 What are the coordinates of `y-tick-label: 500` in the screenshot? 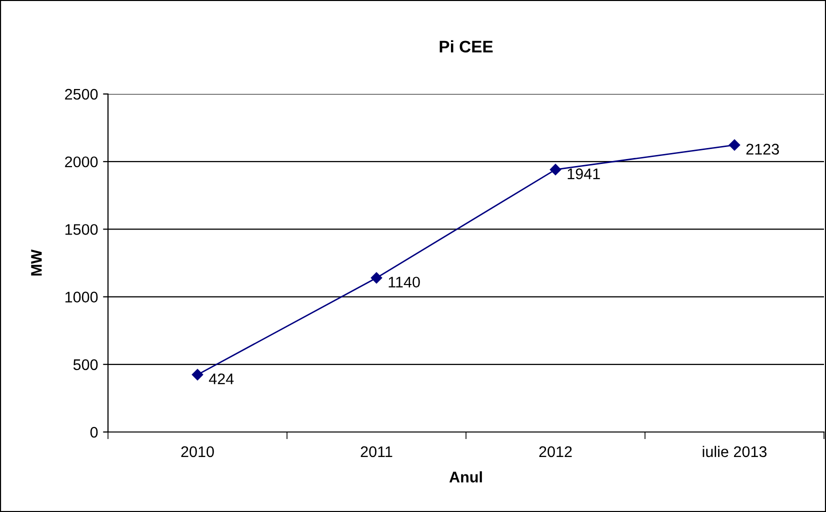 It's located at (85, 364).